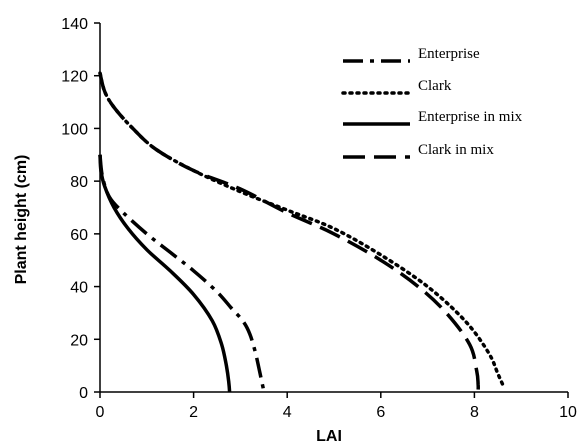 The height and width of the screenshot is (441, 580). Describe the element at coordinates (193, 412) in the screenshot. I see `x-tick-label: 2` at that location.